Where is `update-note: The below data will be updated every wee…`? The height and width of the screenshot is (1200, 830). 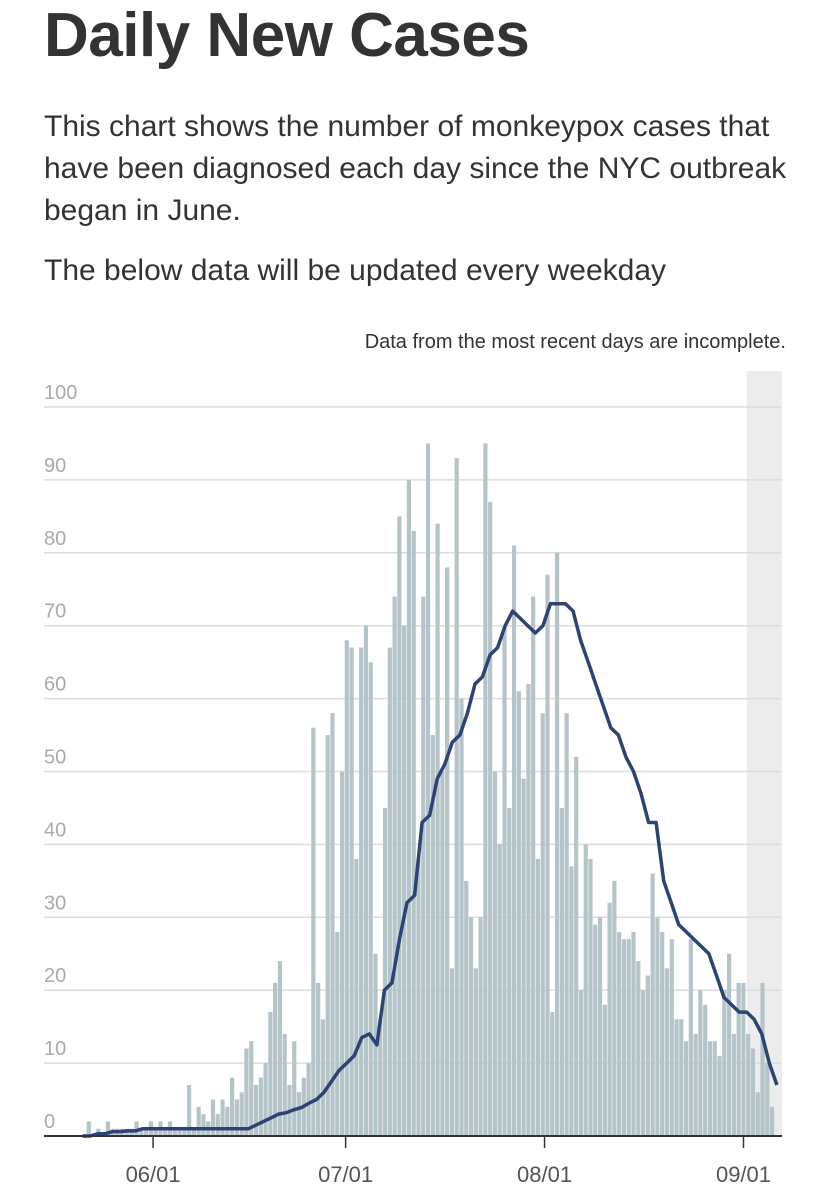
update-note: The below data will be updated every wee… is located at coordinates (355, 270).